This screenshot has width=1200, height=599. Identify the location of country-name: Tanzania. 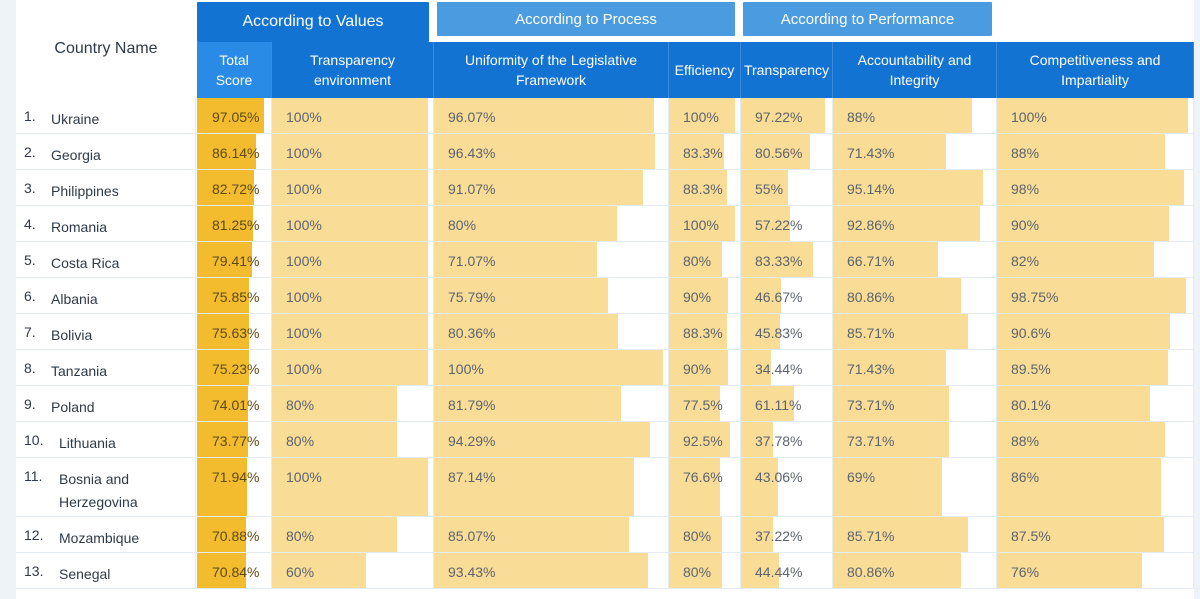
(79, 371).